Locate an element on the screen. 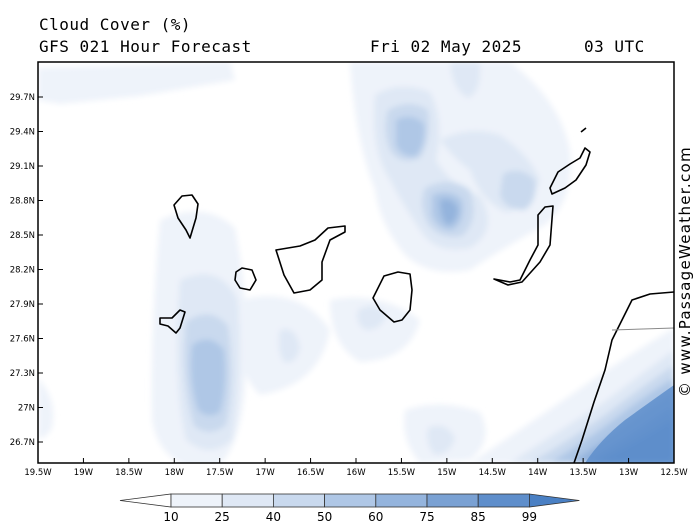  lon-tick-label: 16.5W is located at coordinates (311, 473).